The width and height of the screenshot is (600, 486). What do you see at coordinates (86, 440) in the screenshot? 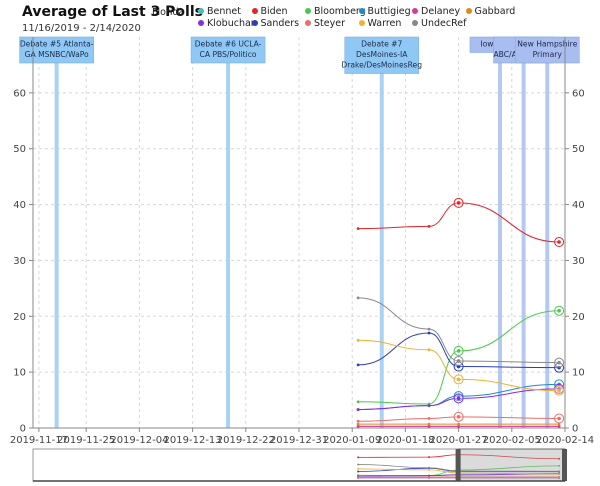
I see `x-tick-label: 2019-11-25` at bounding box center [86, 440].